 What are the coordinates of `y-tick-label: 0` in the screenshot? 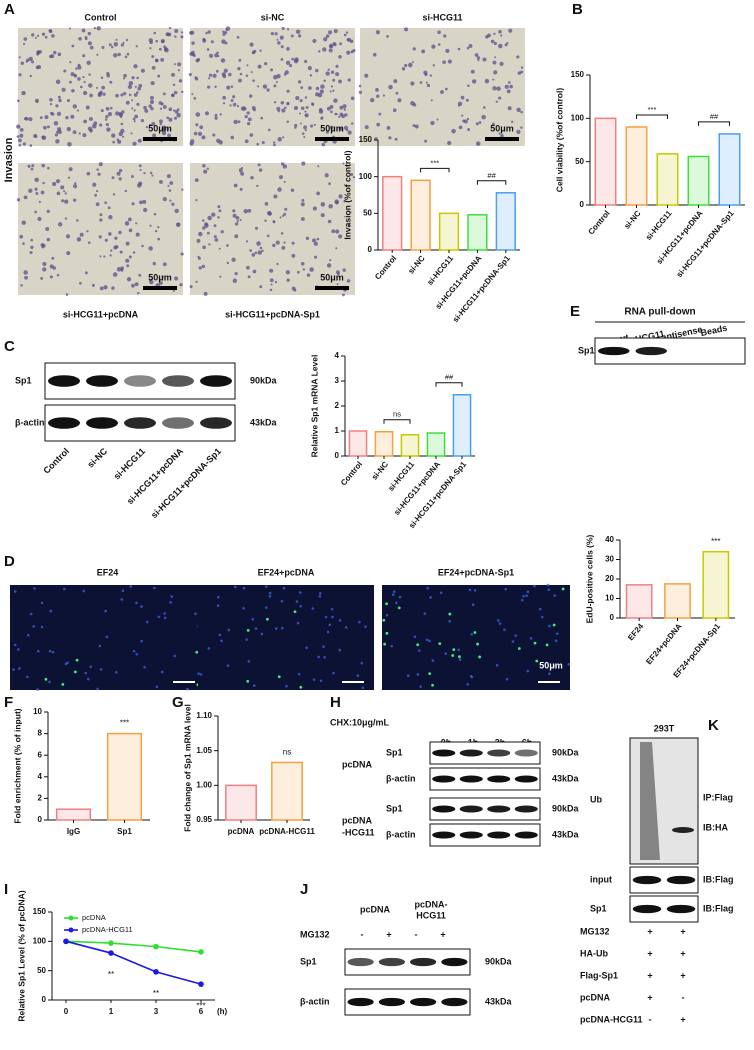 It's located at (44, 999).